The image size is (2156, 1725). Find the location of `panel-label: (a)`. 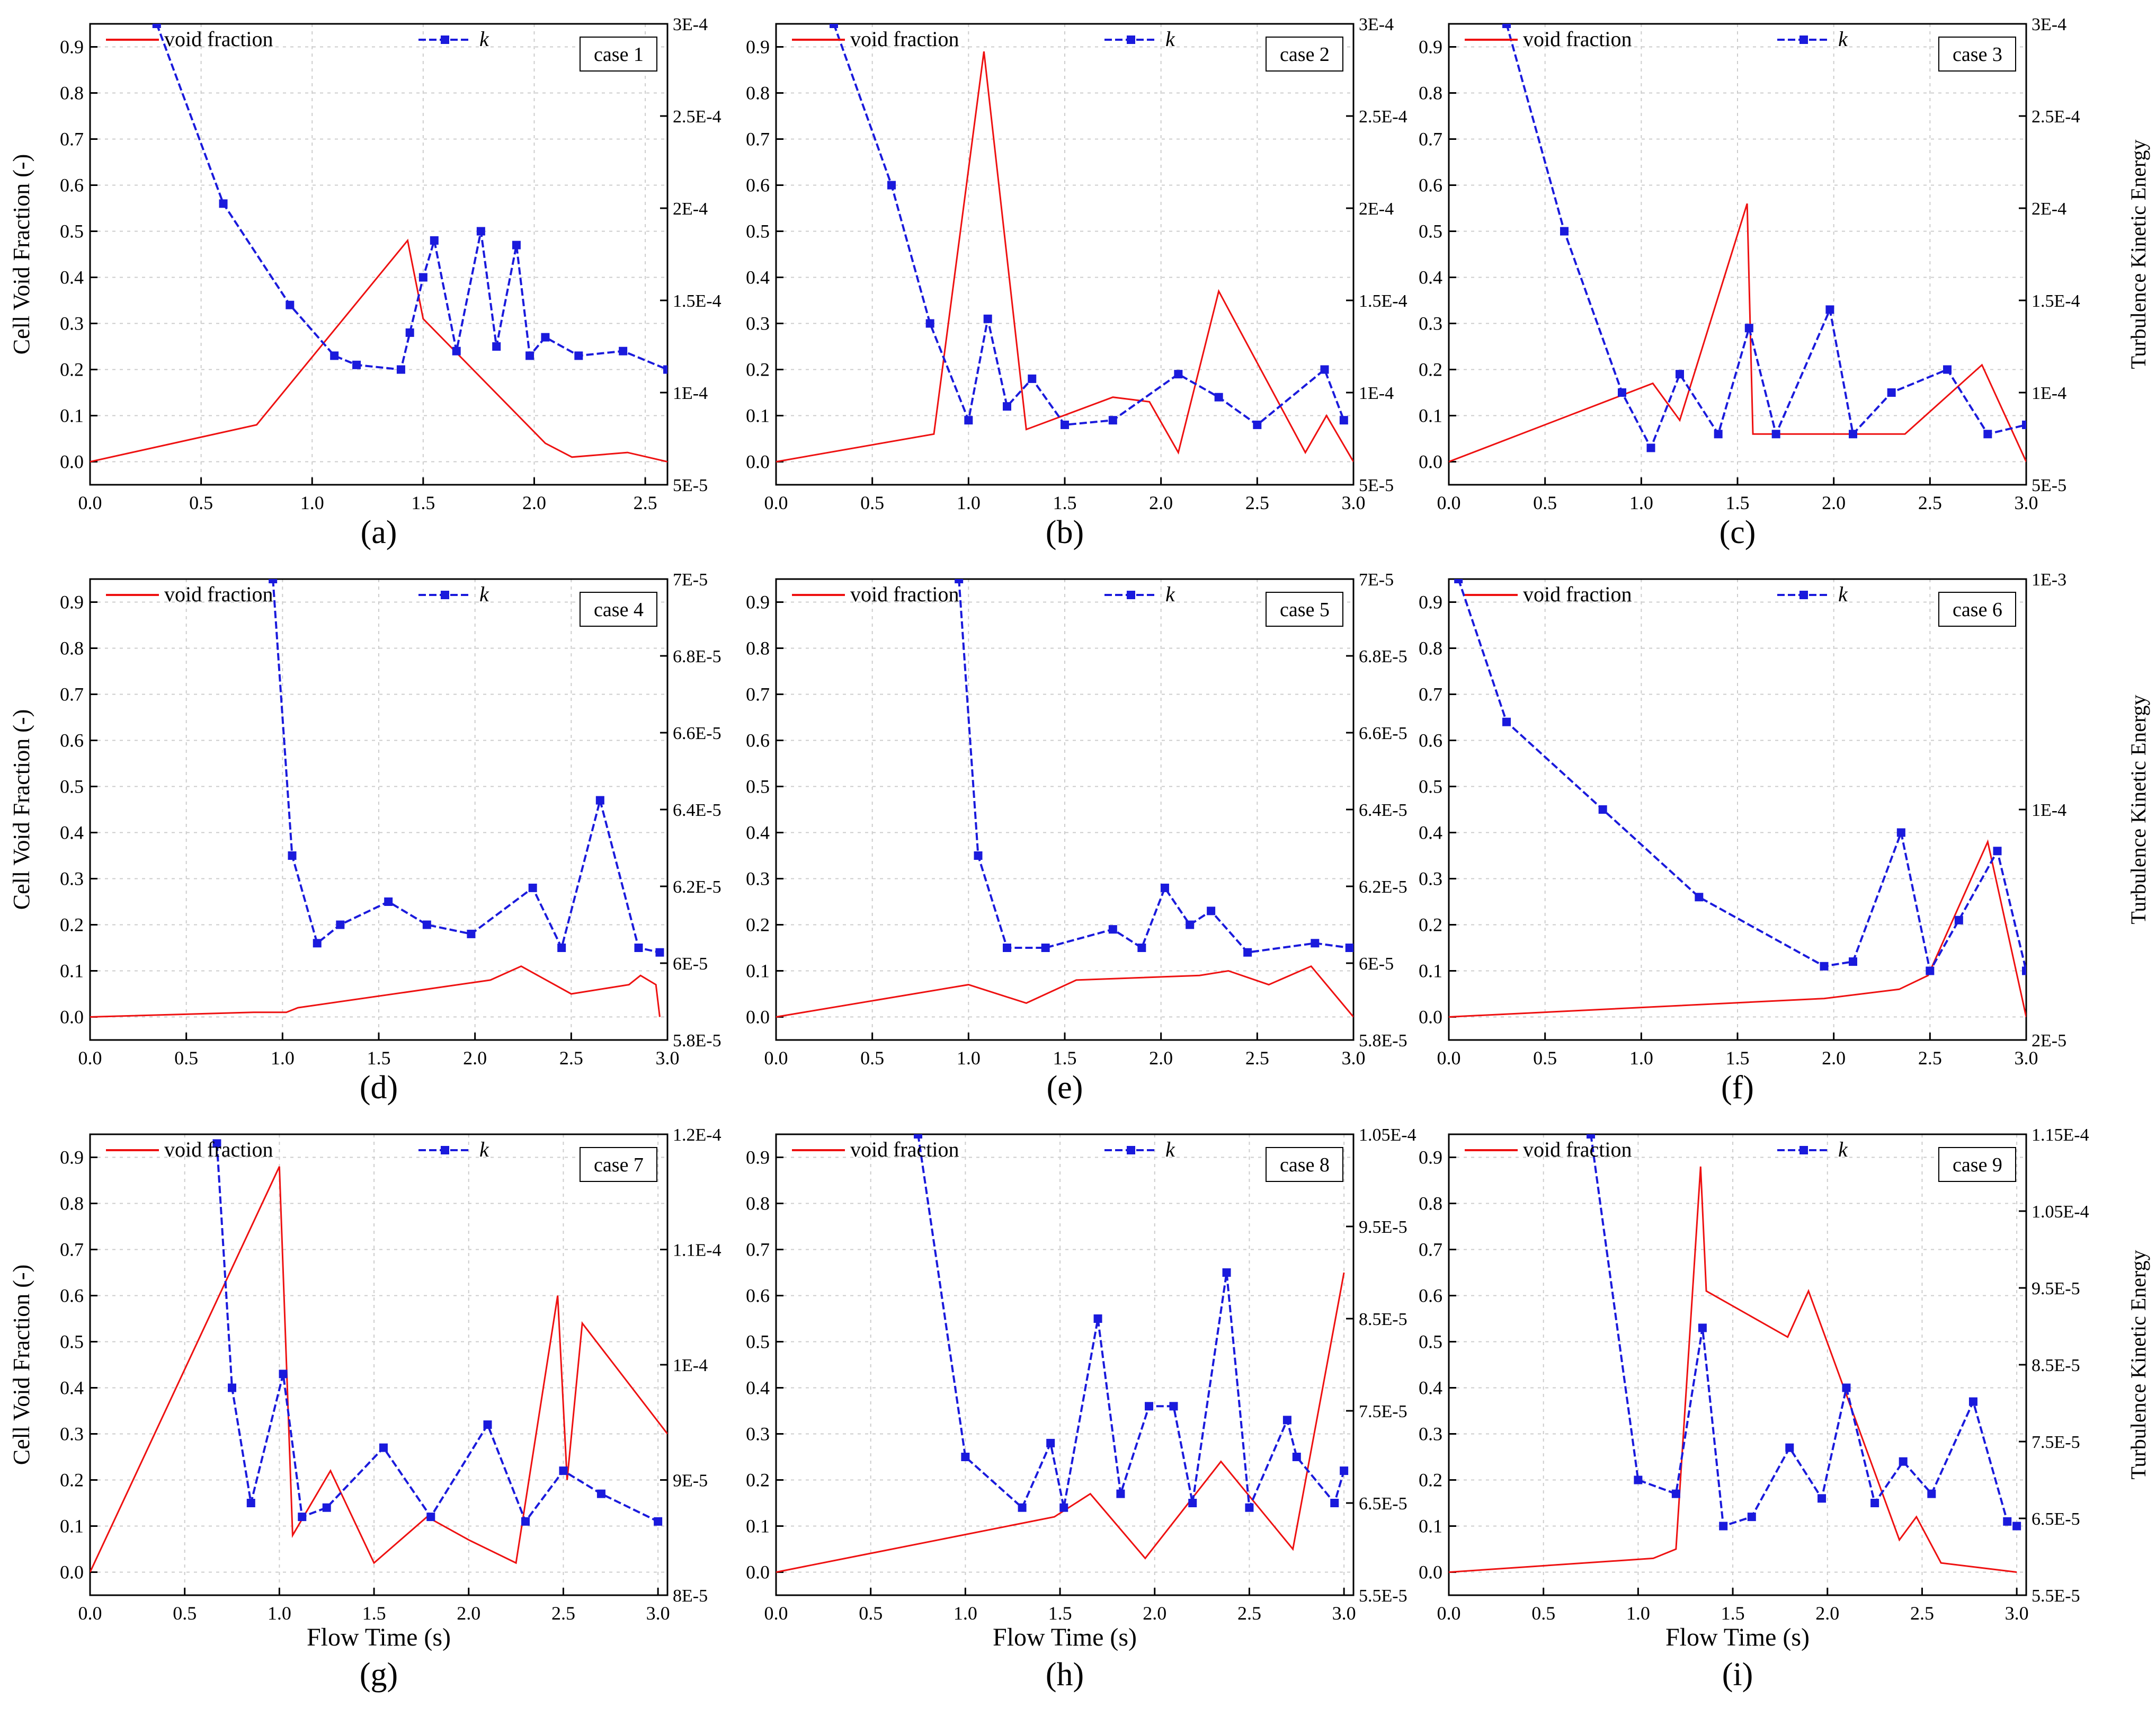

panel-label: (a) is located at coordinates (379, 532).